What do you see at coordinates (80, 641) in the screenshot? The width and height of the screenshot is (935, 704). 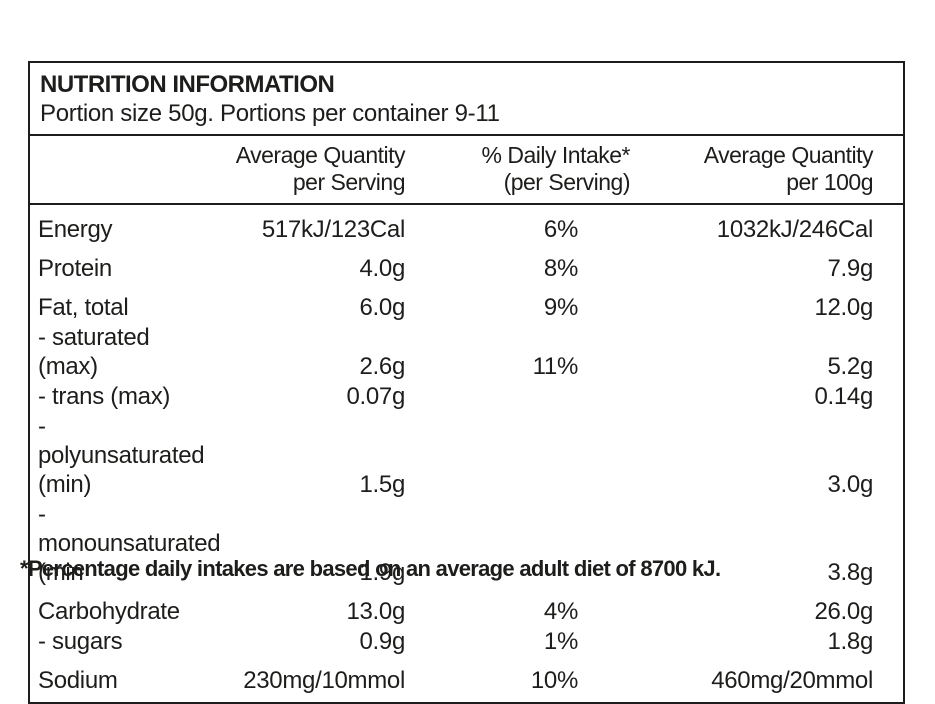 I see `row-label: - sugars` at bounding box center [80, 641].